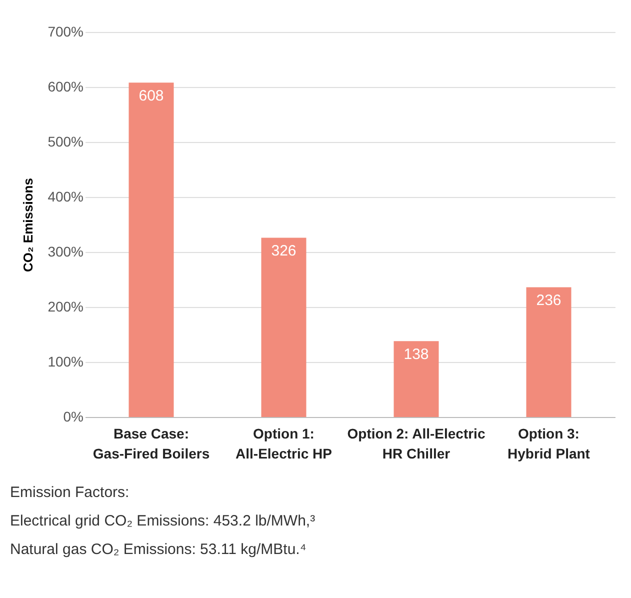 The width and height of the screenshot is (631, 598). Describe the element at coordinates (66, 32) in the screenshot. I see `y-tick-label: 700%` at that location.